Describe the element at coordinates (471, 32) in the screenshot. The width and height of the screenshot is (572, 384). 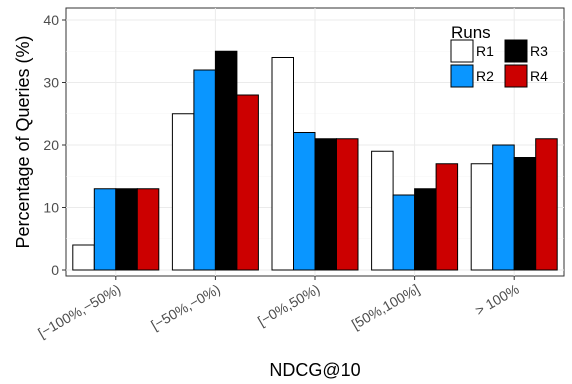
I see `legend-title: Runs` at that location.